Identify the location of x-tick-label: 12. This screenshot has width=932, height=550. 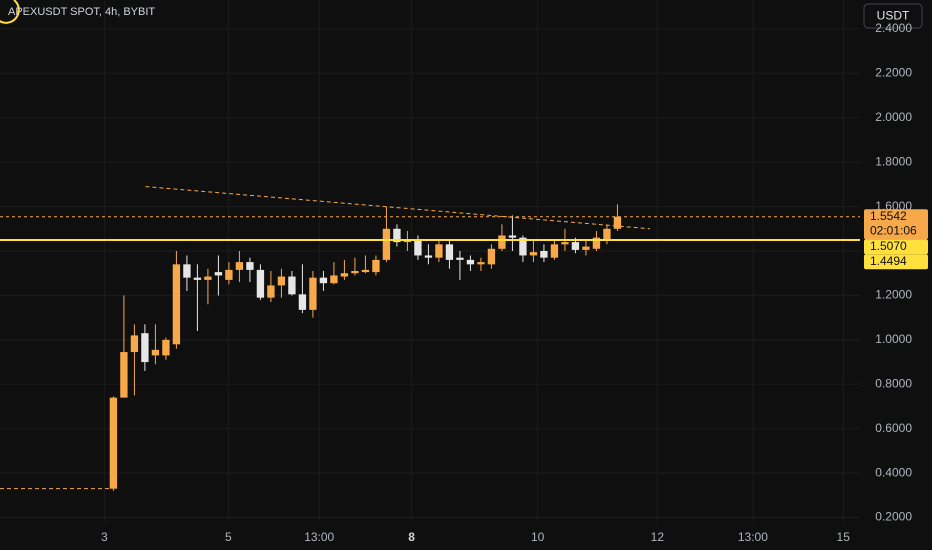
(658, 537).